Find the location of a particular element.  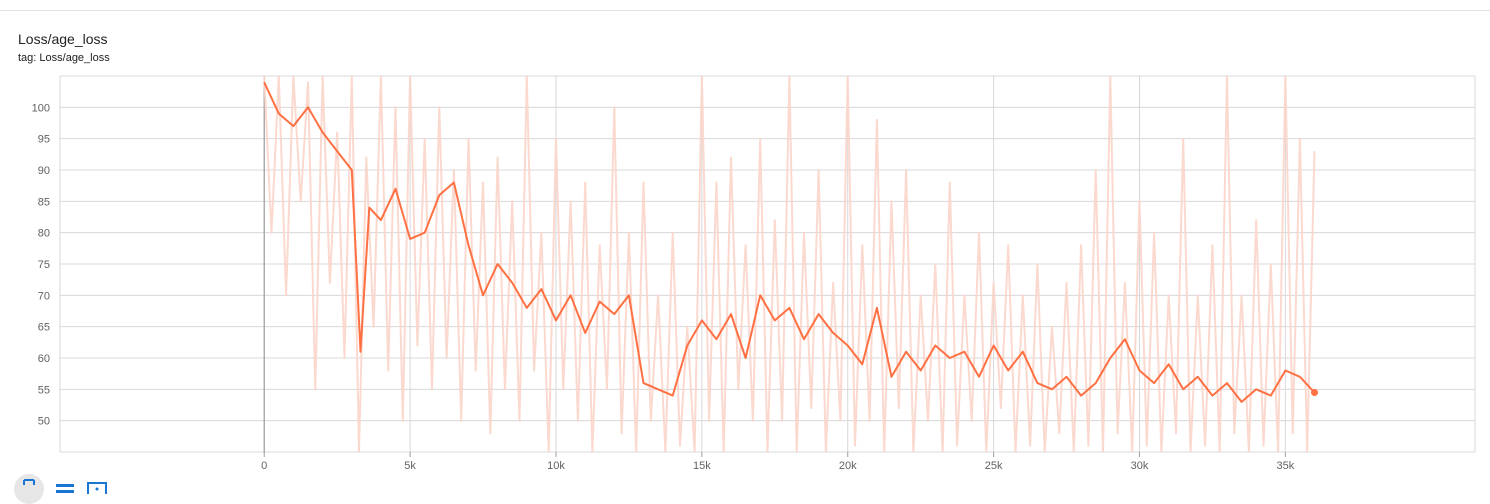

x-tick-label: 15k is located at coordinates (702, 466).